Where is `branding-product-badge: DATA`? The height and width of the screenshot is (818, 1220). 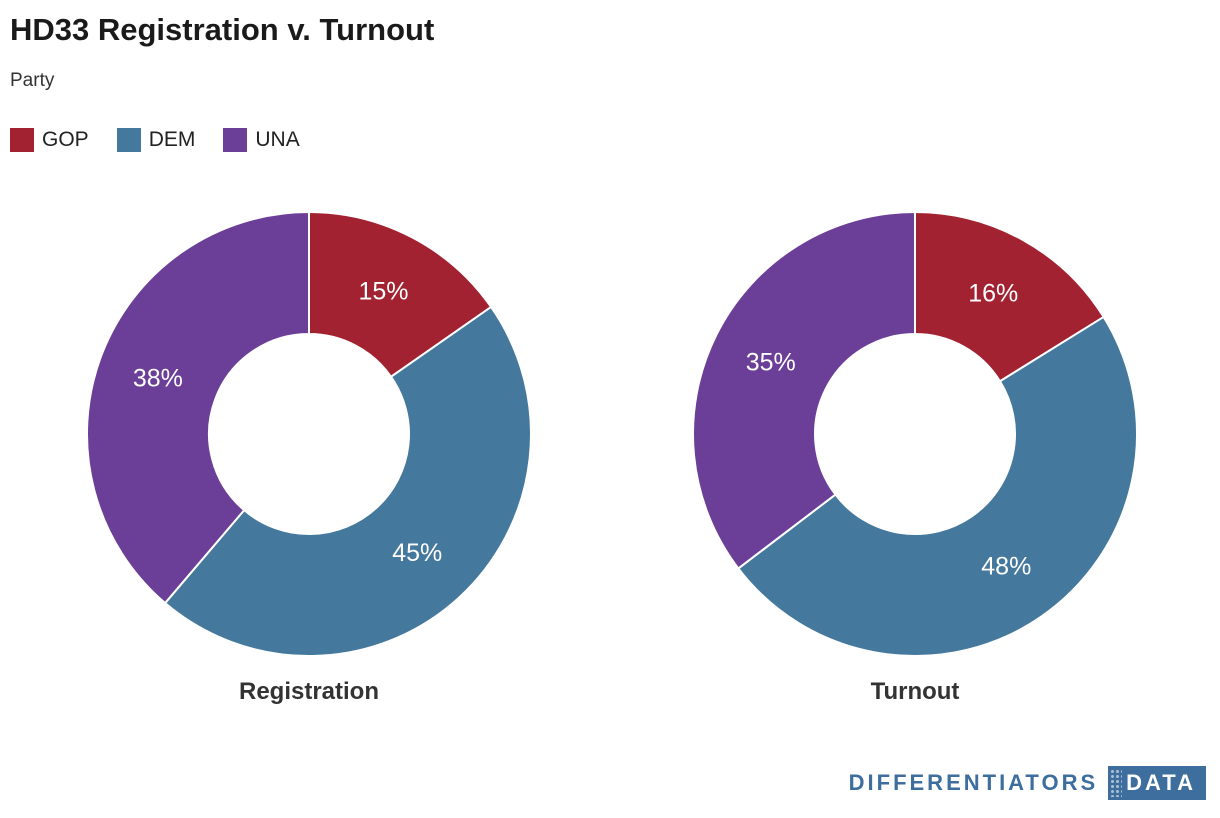
branding-product-badge: DATA is located at coordinates (1157, 783).